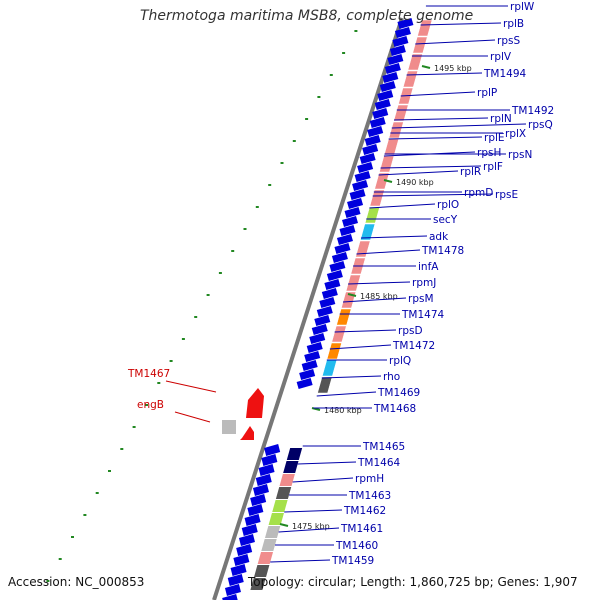 This screenshot has height=600, width=600. What do you see at coordinates (76, 582) in the screenshot?
I see `accession-text: Accession: NC_000853` at bounding box center [76, 582].